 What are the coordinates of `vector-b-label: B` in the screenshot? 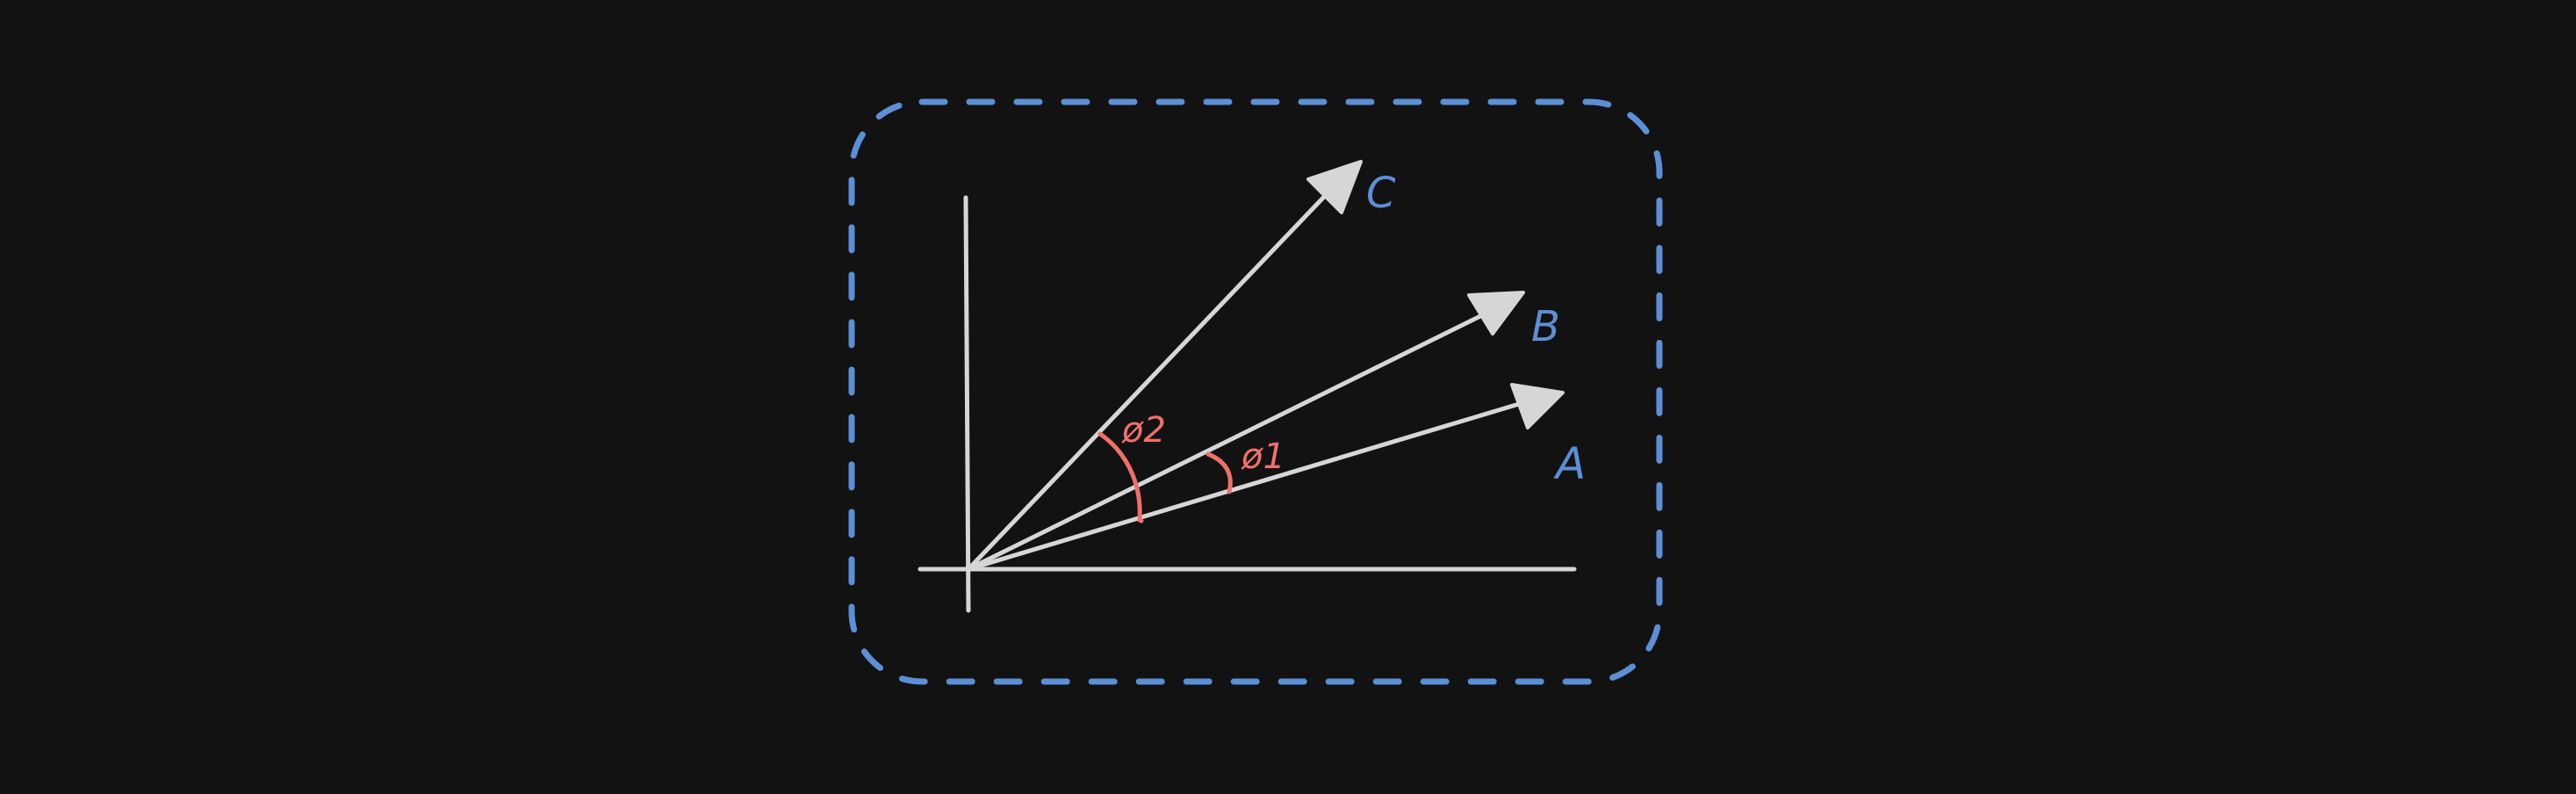 It's located at (1545, 326).